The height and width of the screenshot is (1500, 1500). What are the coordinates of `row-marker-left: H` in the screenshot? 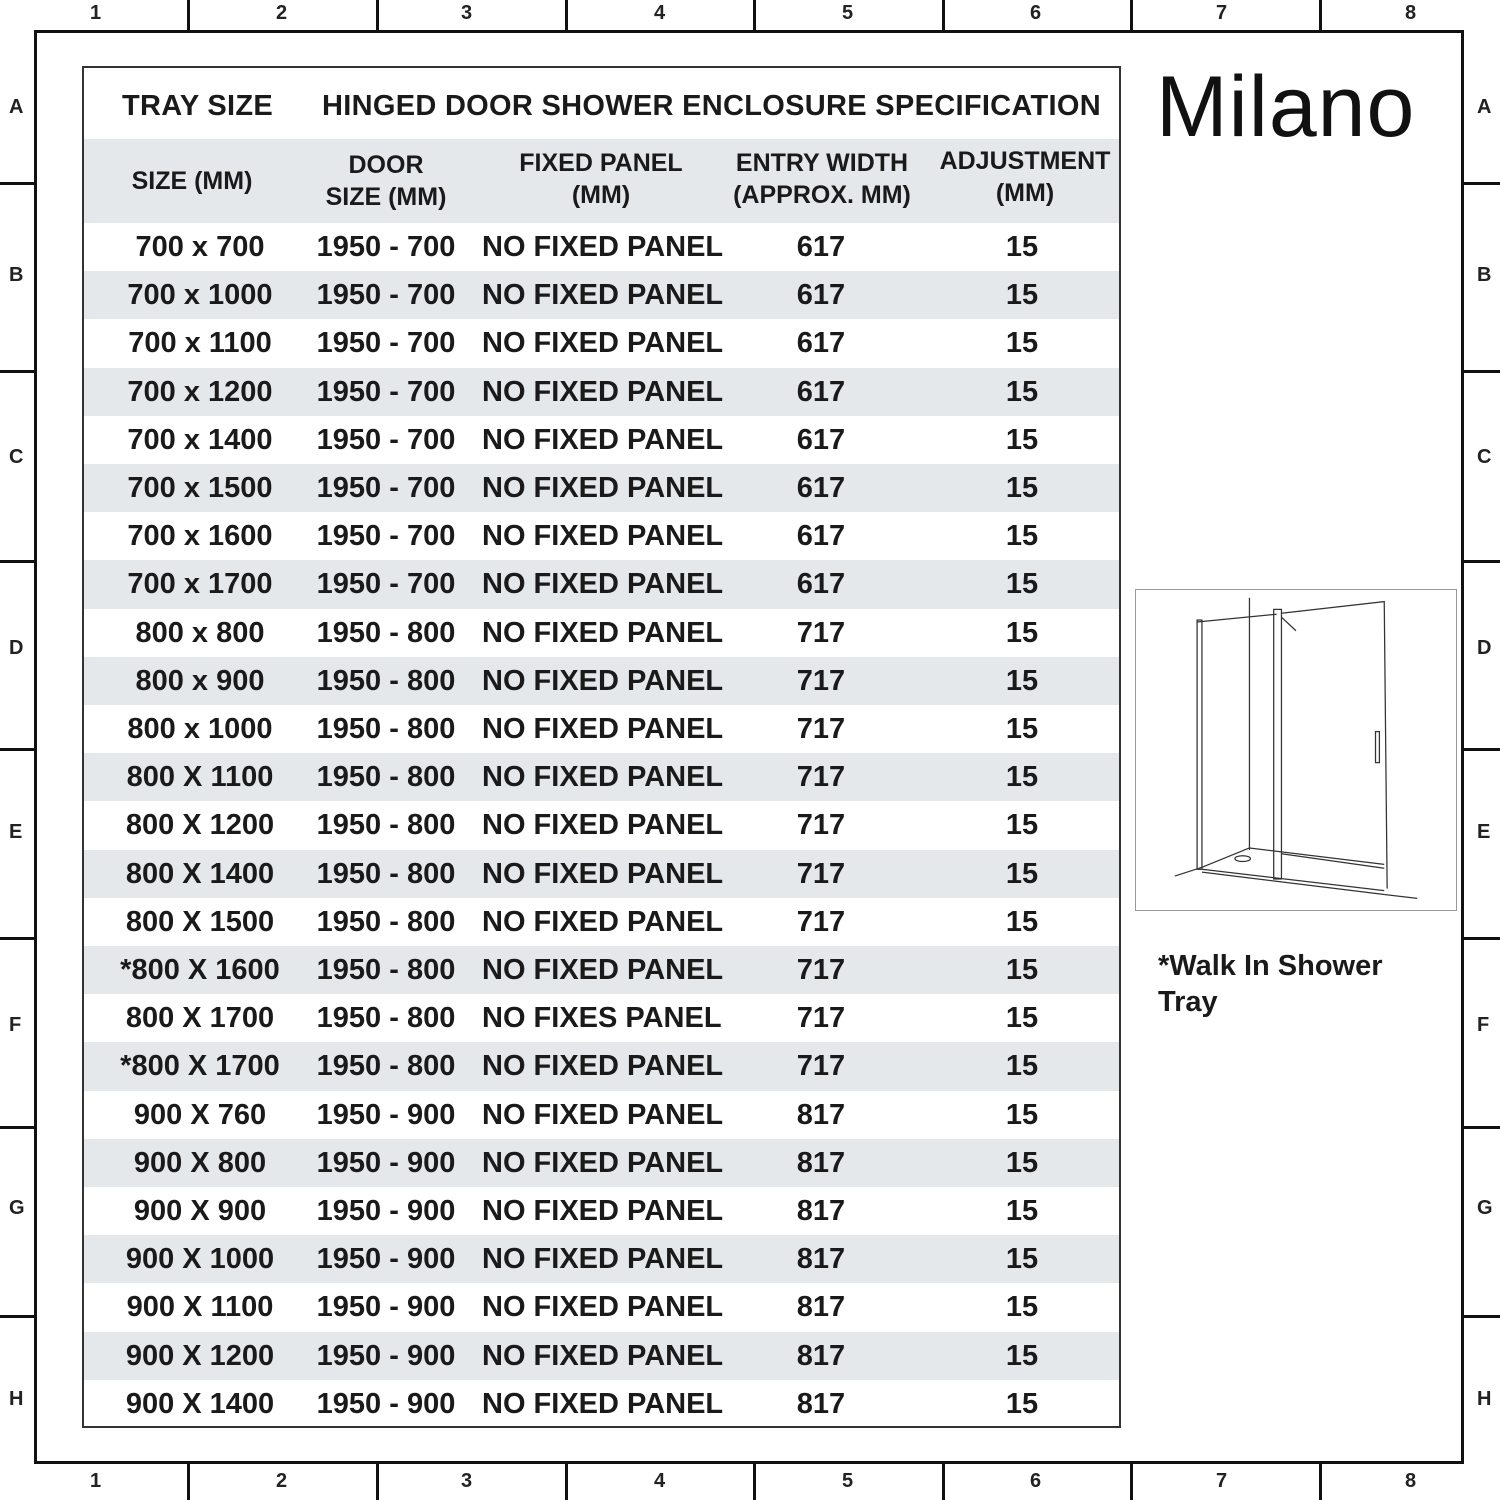 It's located at (16, 1399).